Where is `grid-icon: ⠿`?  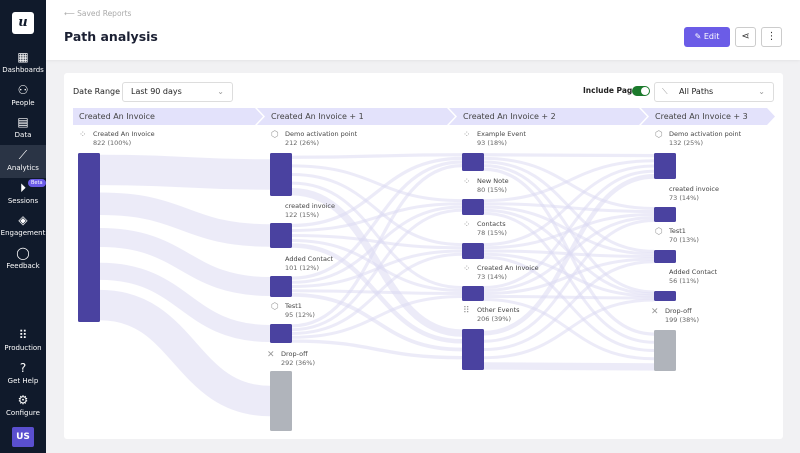 grid-icon: ⠿ is located at coordinates (466, 311).